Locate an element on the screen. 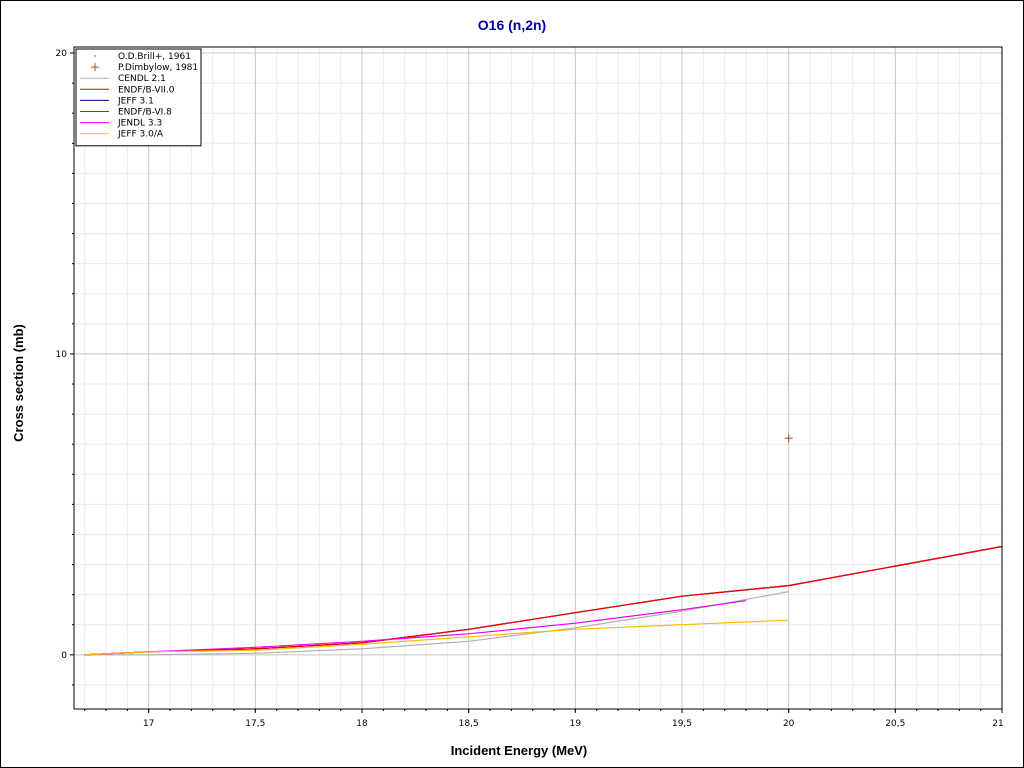 The height and width of the screenshot is (768, 1024). series-3-line is located at coordinates (543, 600).